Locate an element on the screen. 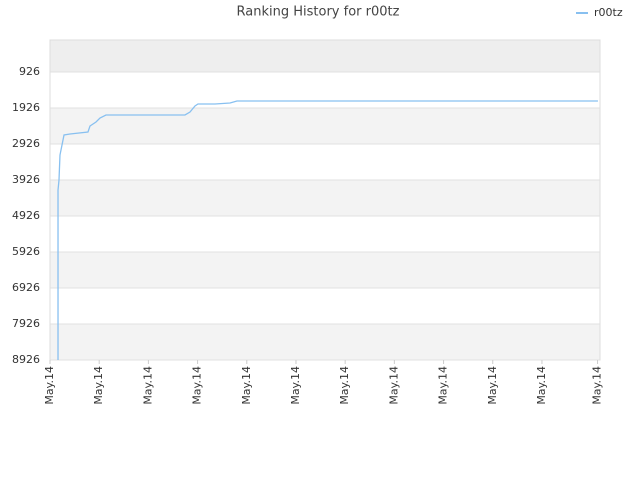 Image resolution: width=640 pixels, height=480 pixels. y-tick-label: 7926 is located at coordinates (26, 323).